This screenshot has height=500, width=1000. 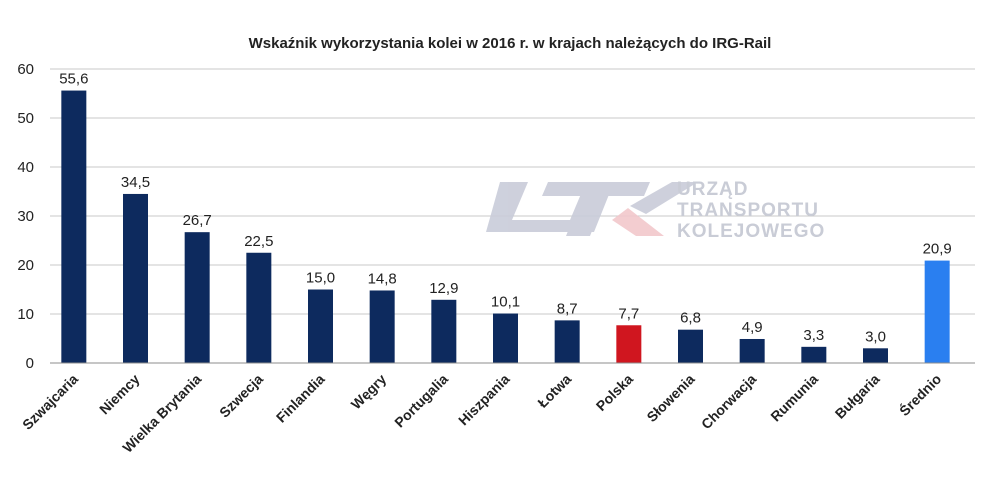 What do you see at coordinates (729, 402) in the screenshot?
I see `x-tick-label: Chorwacja` at bounding box center [729, 402].